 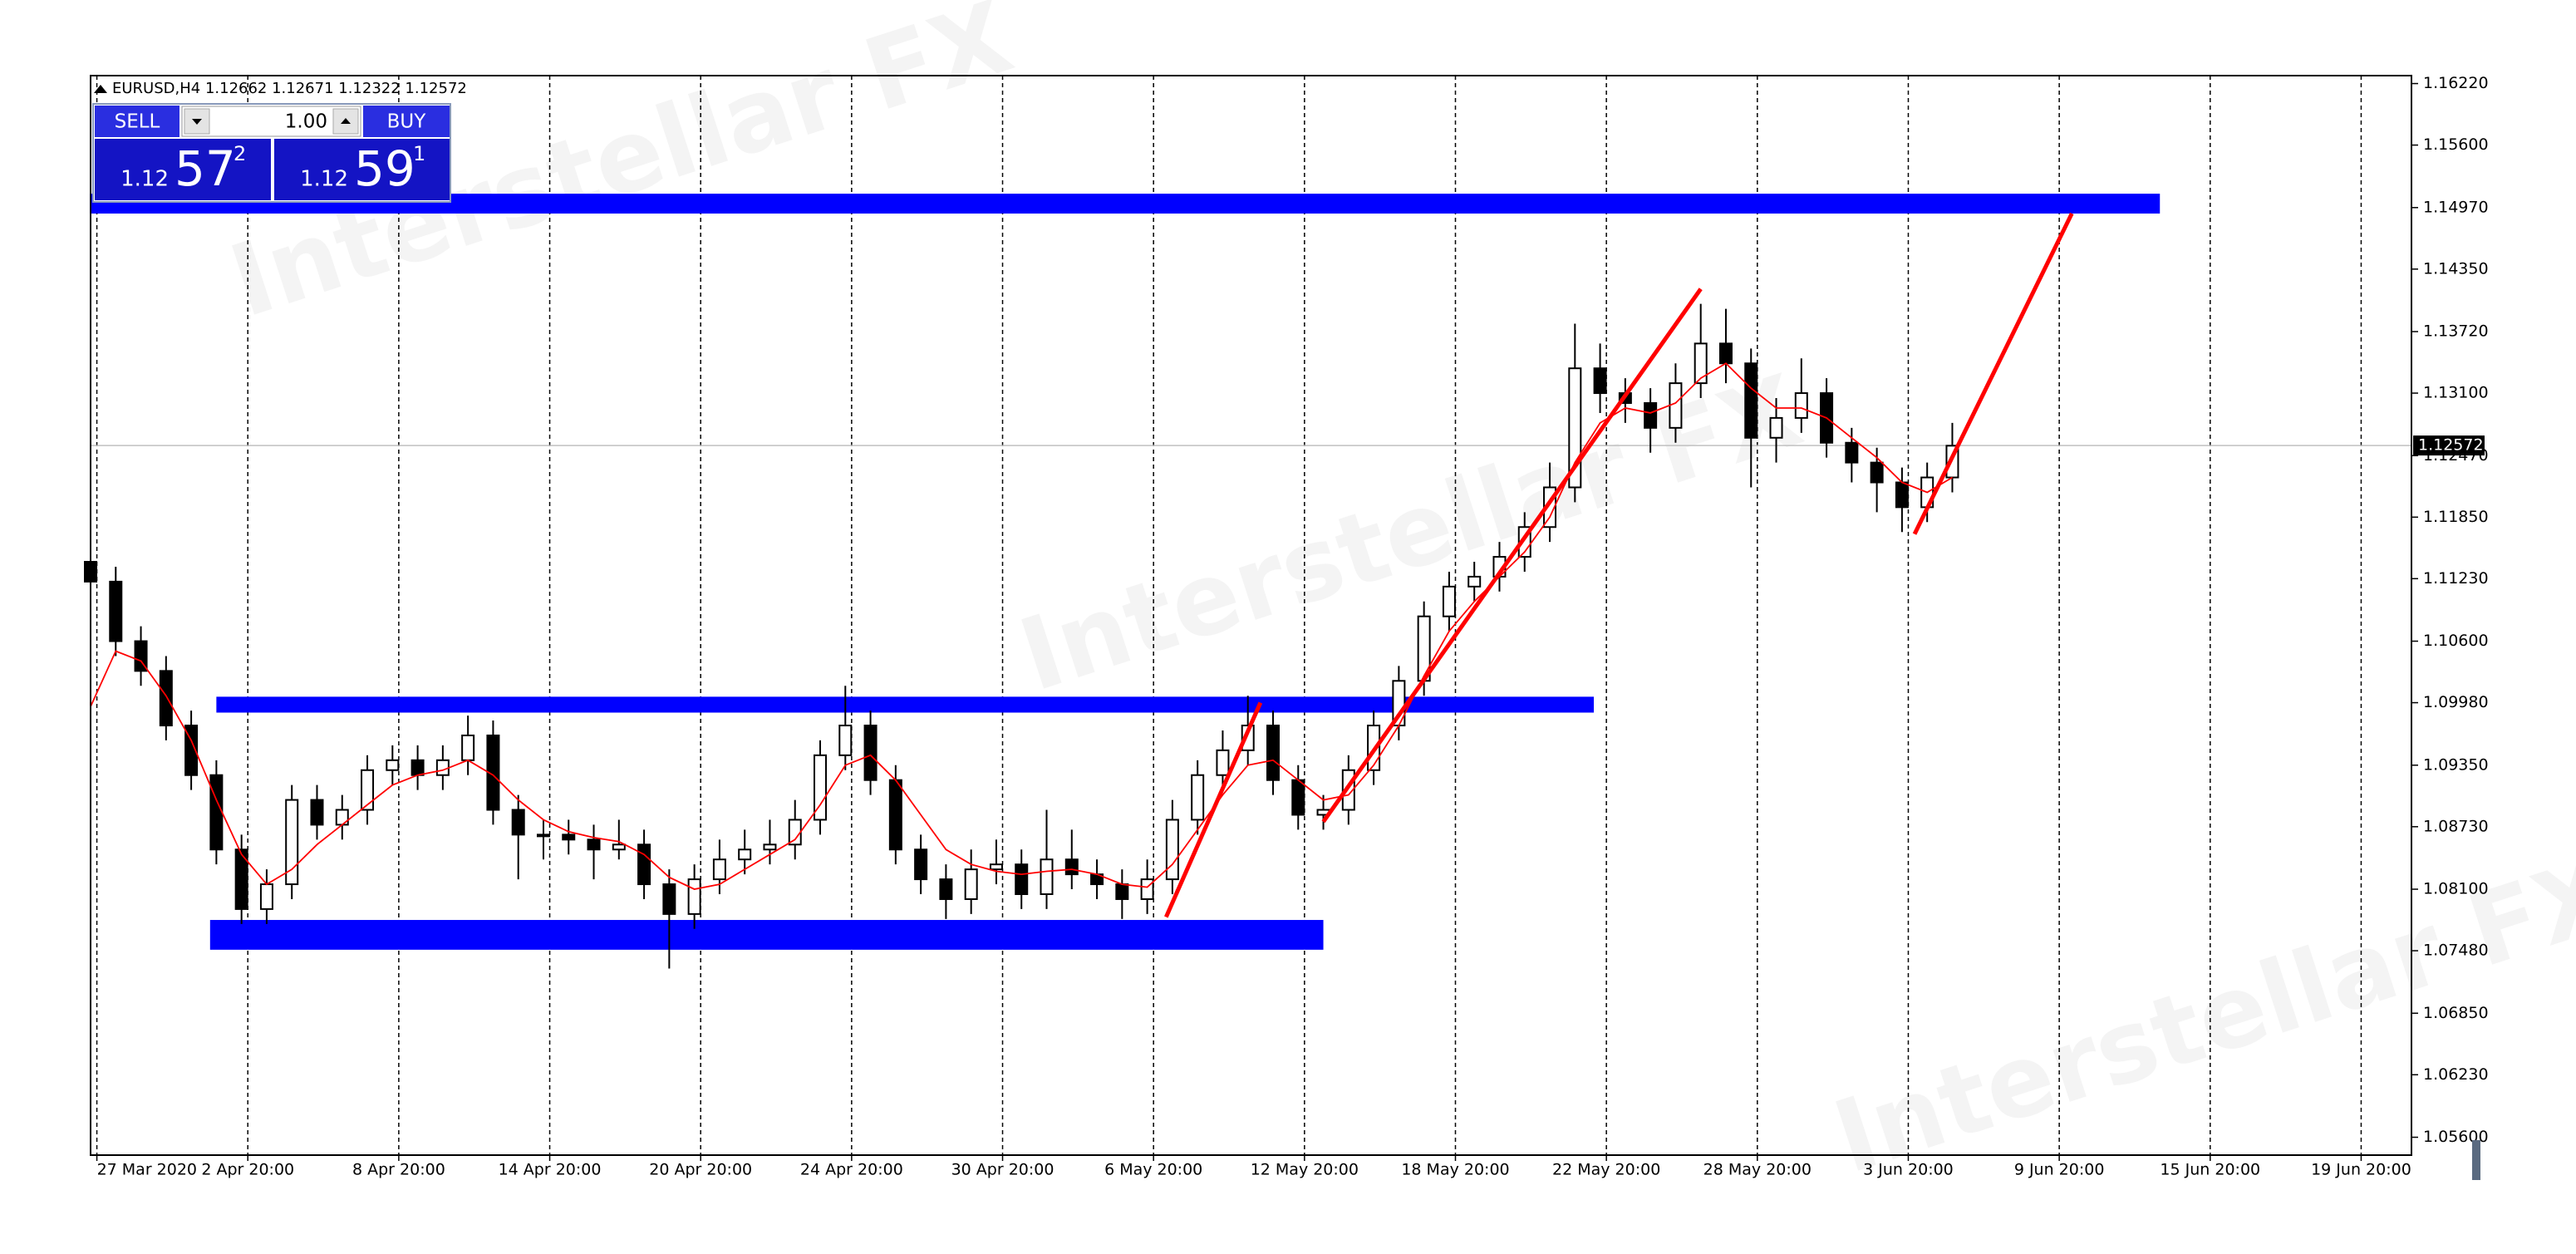 I want to click on sell-button, so click(x=137, y=121).